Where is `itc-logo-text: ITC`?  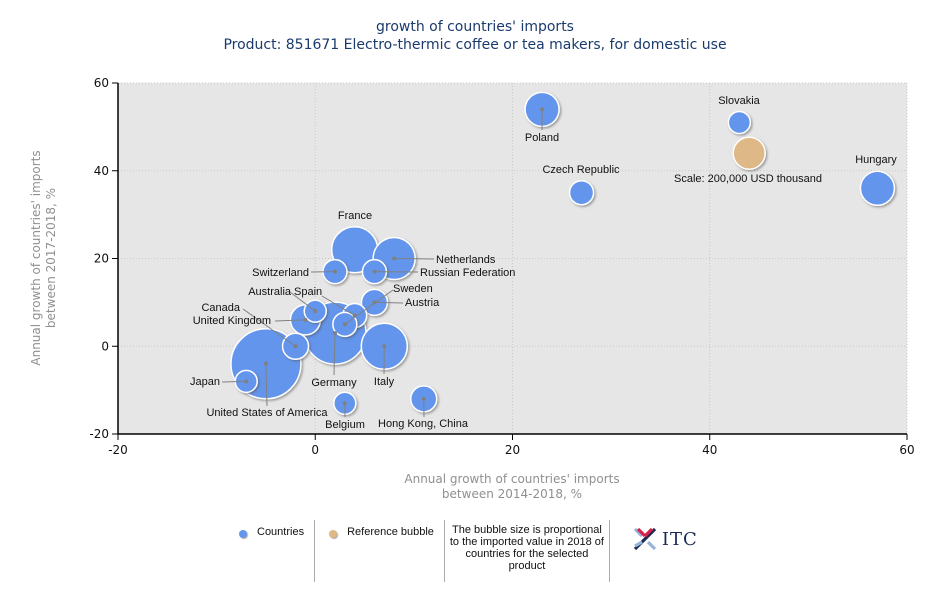
itc-logo-text: ITC is located at coordinates (679, 539).